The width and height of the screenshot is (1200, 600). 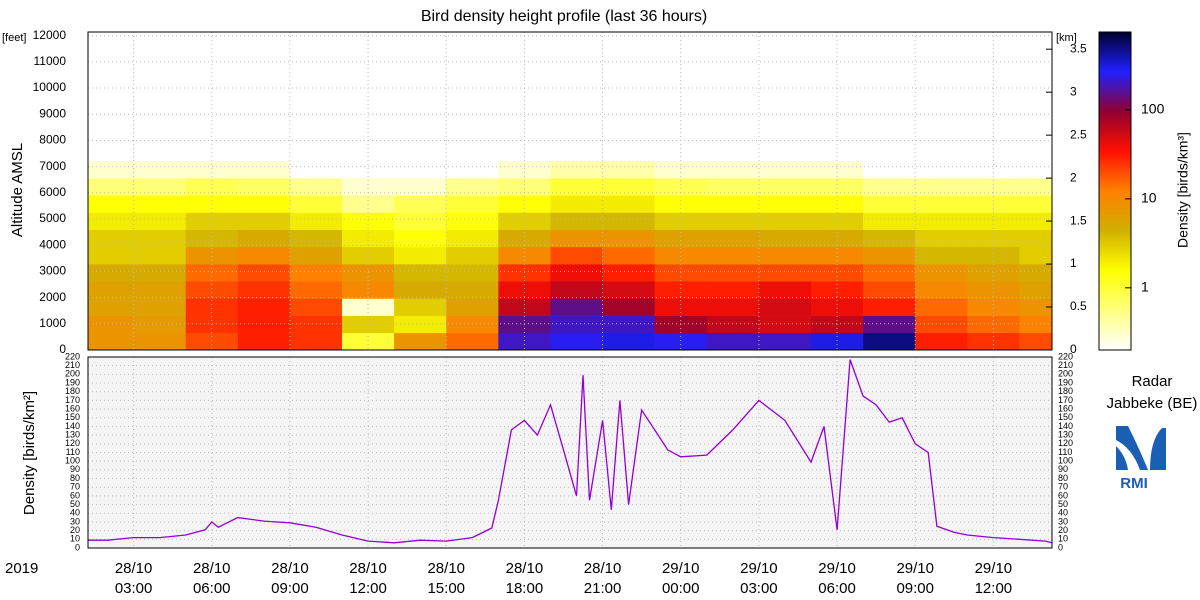 I want to click on y2-tick-label: 40, so click(x=1063, y=513).